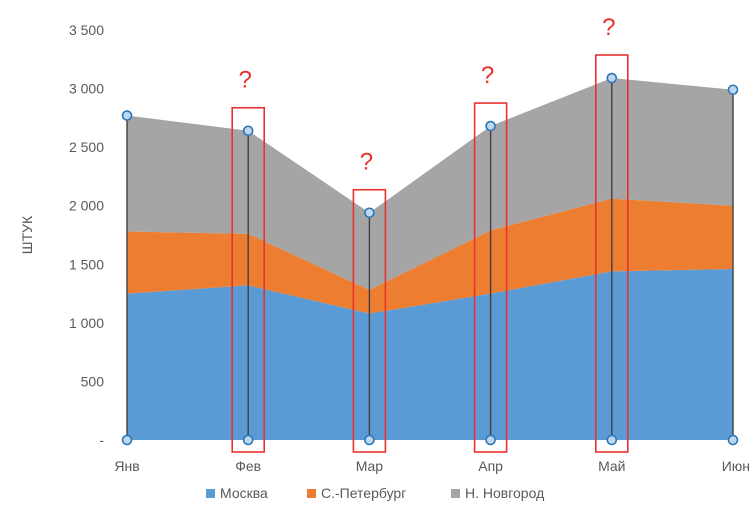 The image size is (753, 508). I want to click on legend-label: Н. Новгород, so click(504, 493).